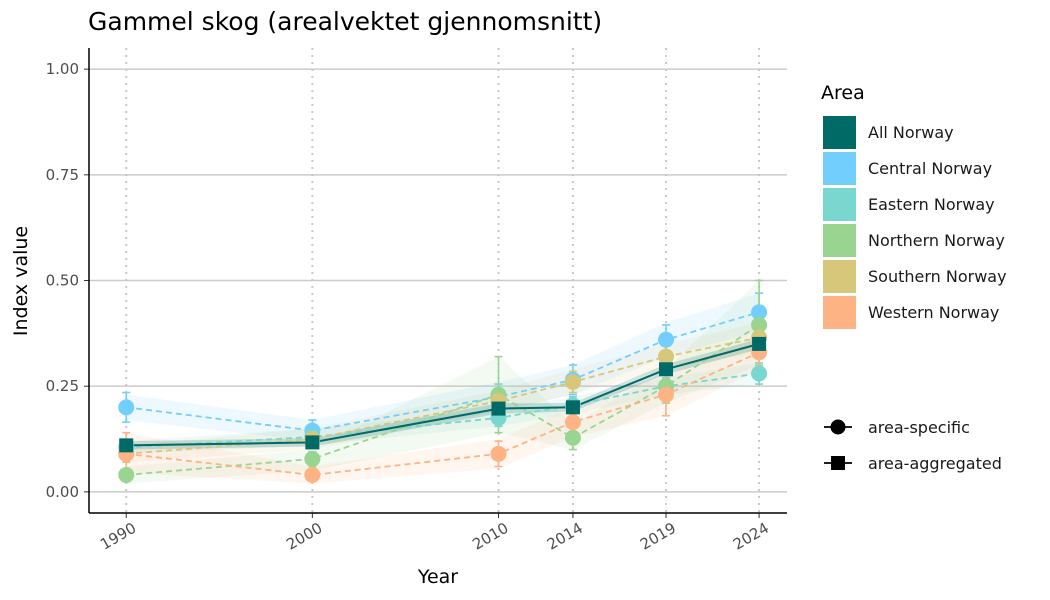 This screenshot has width=1050, height=600. Describe the element at coordinates (838, 463) in the screenshot. I see `legend-key-square` at that location.